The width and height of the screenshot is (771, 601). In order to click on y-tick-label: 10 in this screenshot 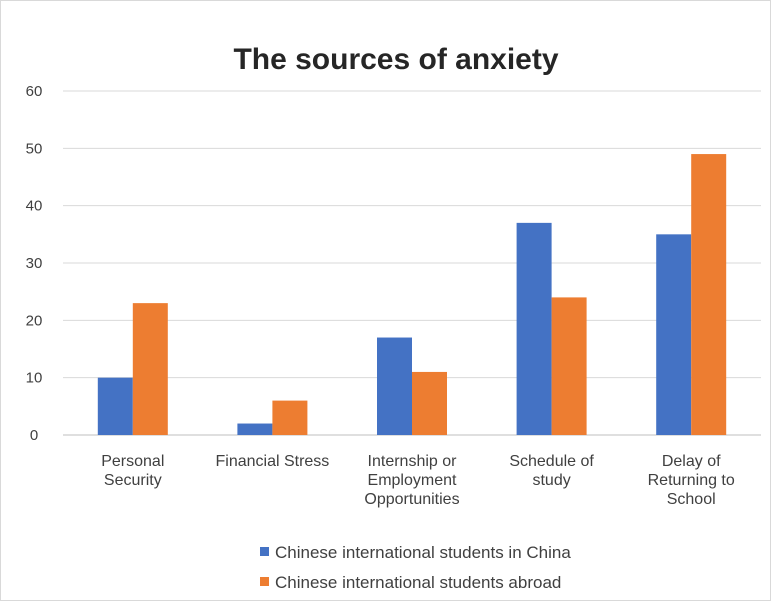, I will do `click(34, 378)`.